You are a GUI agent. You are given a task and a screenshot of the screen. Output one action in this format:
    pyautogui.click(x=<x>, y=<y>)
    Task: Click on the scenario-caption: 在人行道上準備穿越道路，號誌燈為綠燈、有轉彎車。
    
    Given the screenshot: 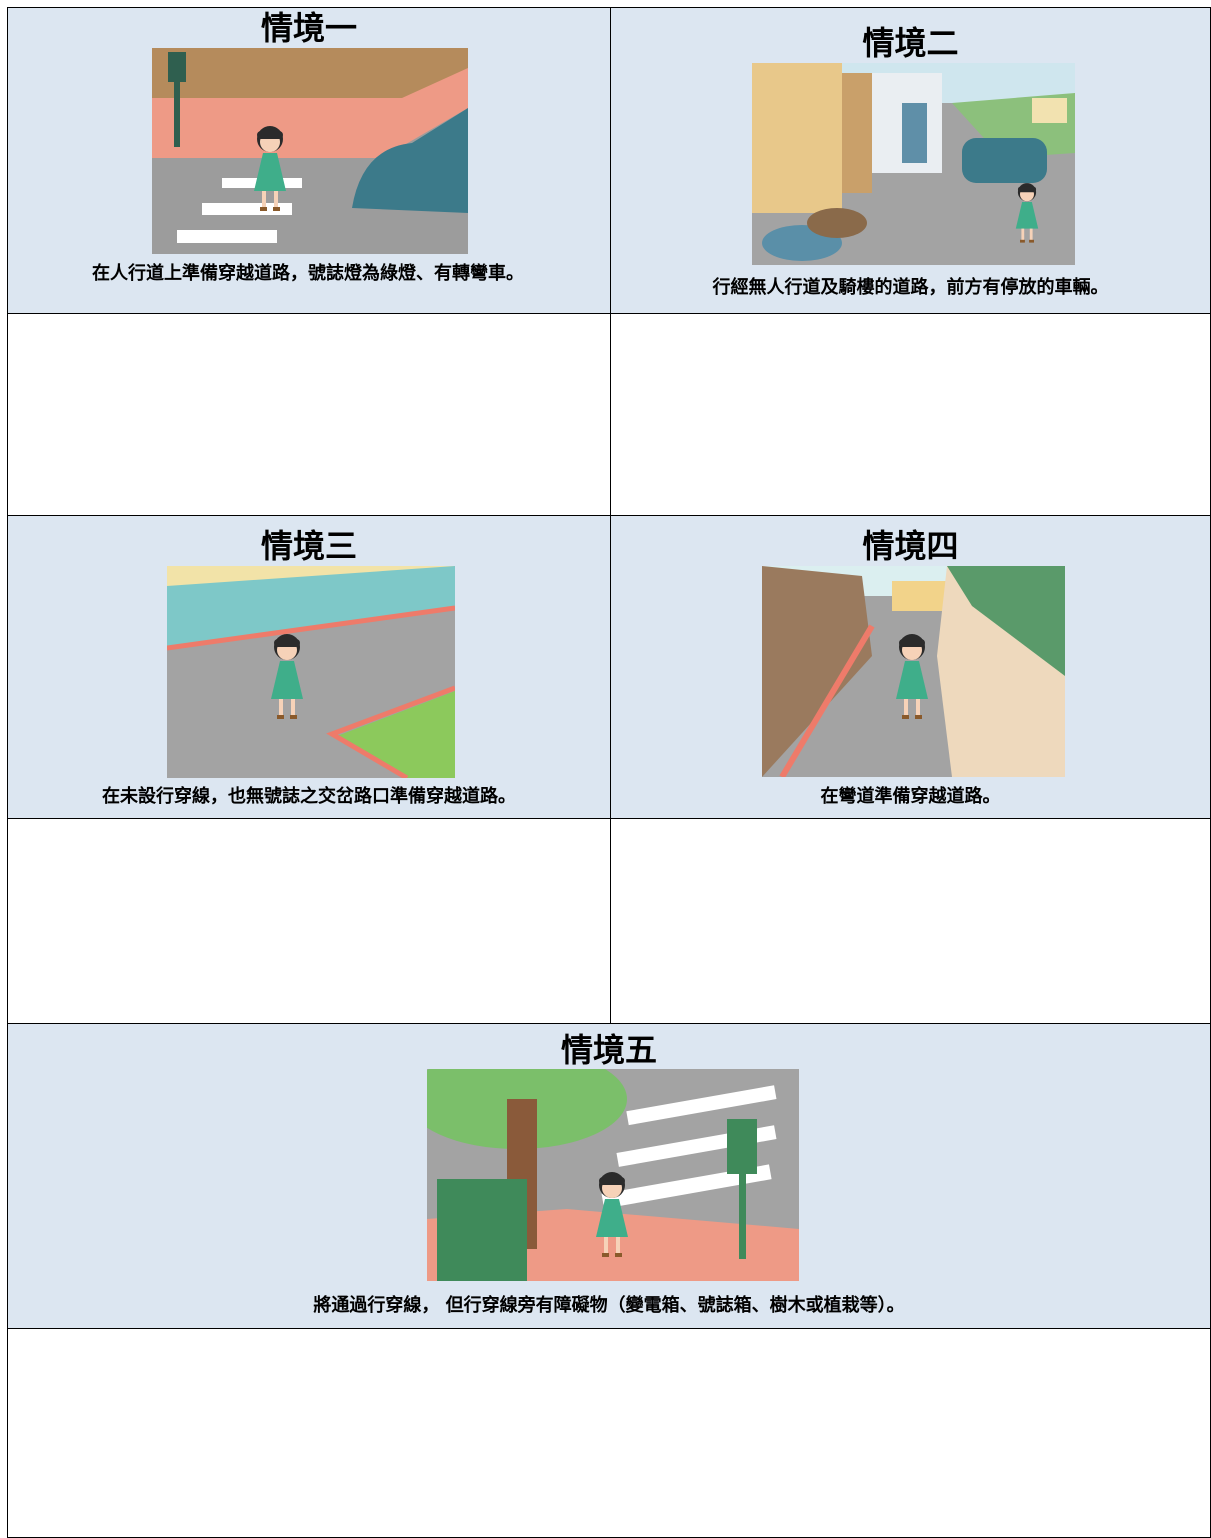 What is the action you would take?
    pyautogui.click(x=308, y=273)
    